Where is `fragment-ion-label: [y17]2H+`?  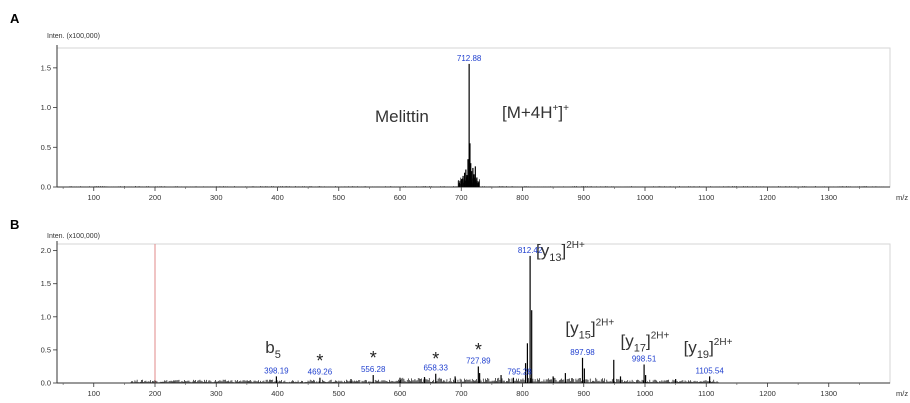 fragment-ion-label: [y17]2H+ is located at coordinates (645, 343).